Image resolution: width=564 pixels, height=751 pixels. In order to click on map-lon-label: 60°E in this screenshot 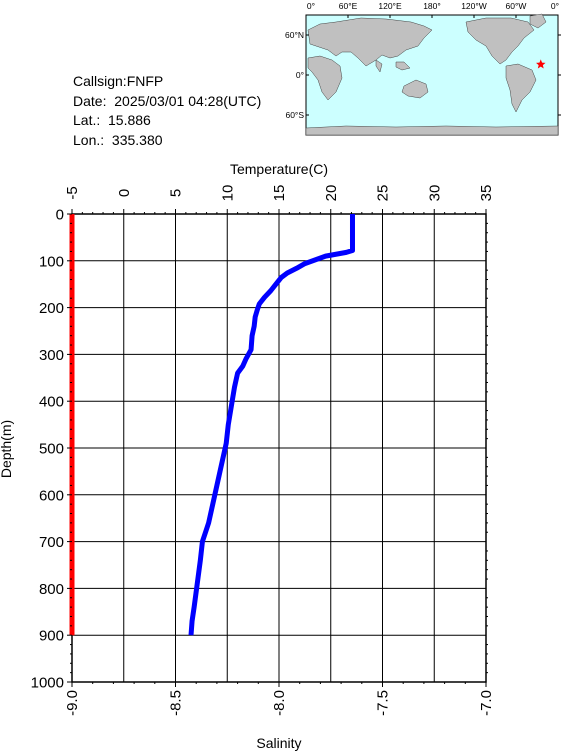, I will do `click(348, 6)`.